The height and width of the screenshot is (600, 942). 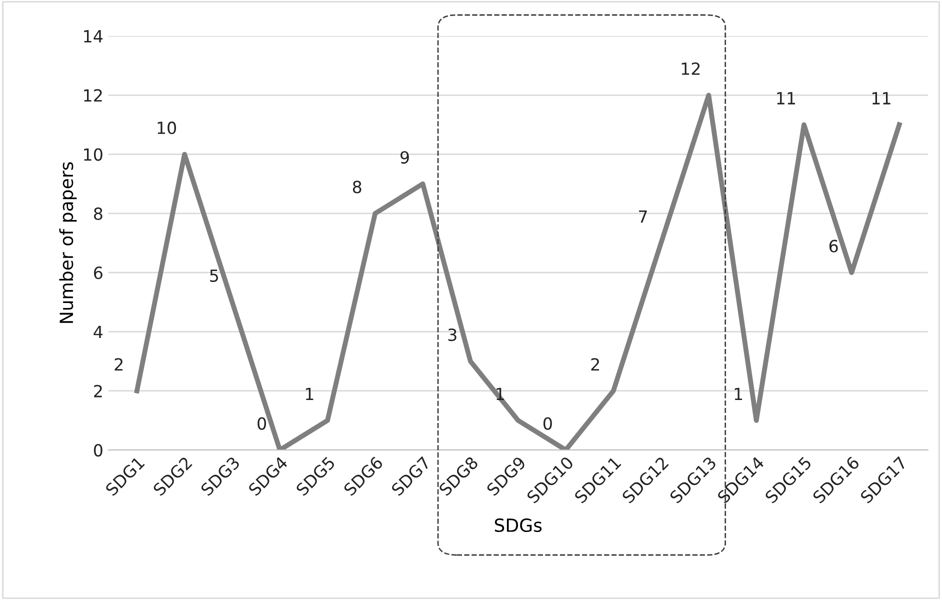 What do you see at coordinates (357, 187) in the screenshot?
I see `data-label: 8` at bounding box center [357, 187].